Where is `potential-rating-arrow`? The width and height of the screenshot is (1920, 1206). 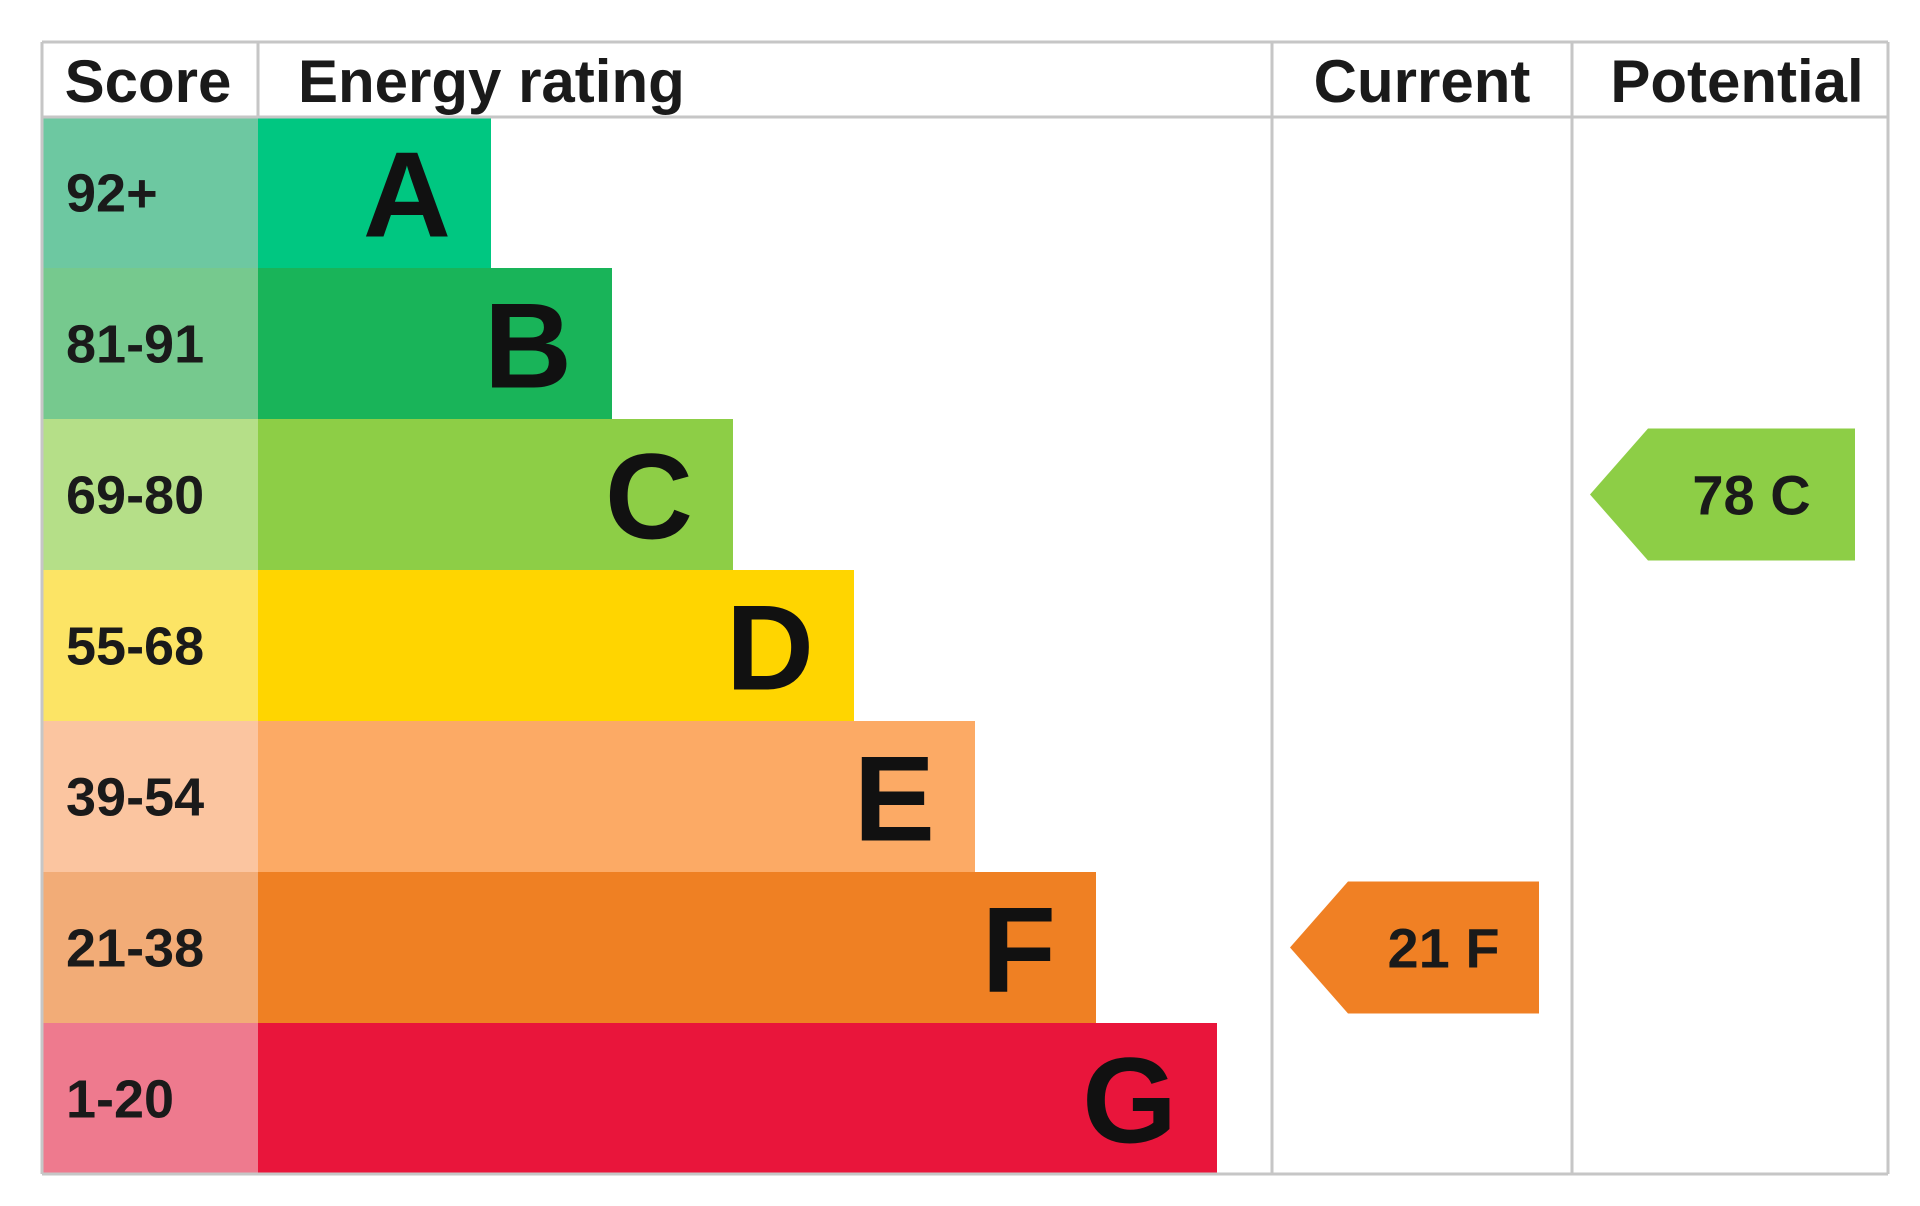
potential-rating-arrow is located at coordinates (1722, 494).